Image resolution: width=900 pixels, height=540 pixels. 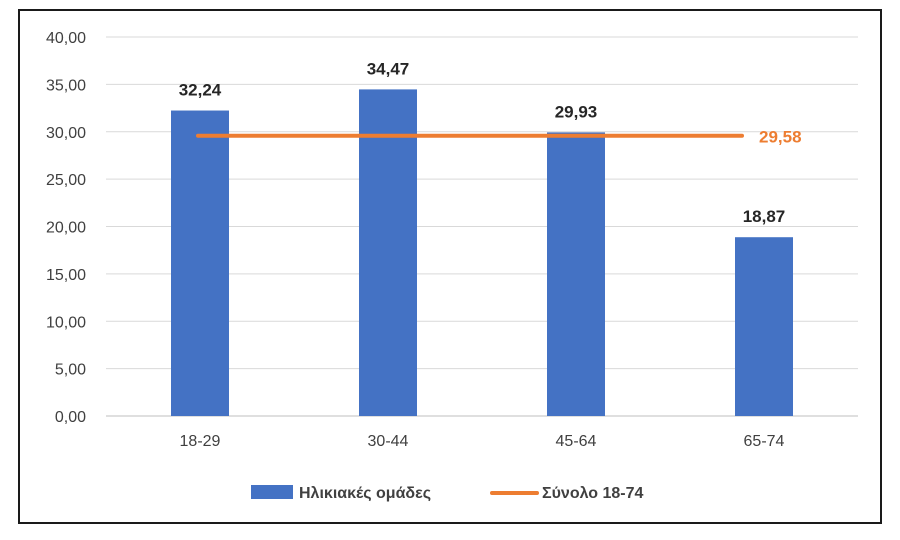 What do you see at coordinates (66, 133) in the screenshot?
I see `y-tick-label: 30,00` at bounding box center [66, 133].